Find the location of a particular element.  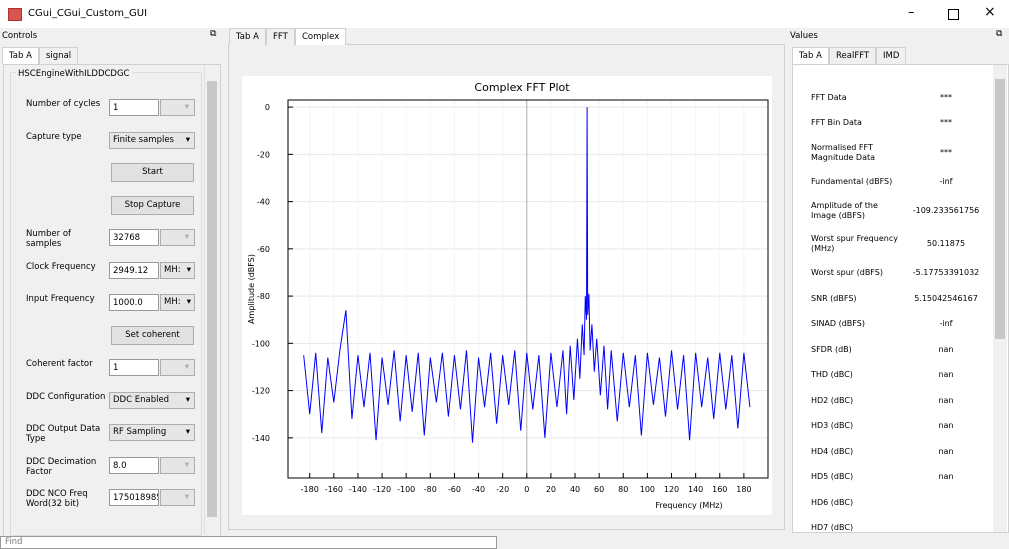

value-label: Amplitude of the Image (dBFS) is located at coordinates (844, 210).